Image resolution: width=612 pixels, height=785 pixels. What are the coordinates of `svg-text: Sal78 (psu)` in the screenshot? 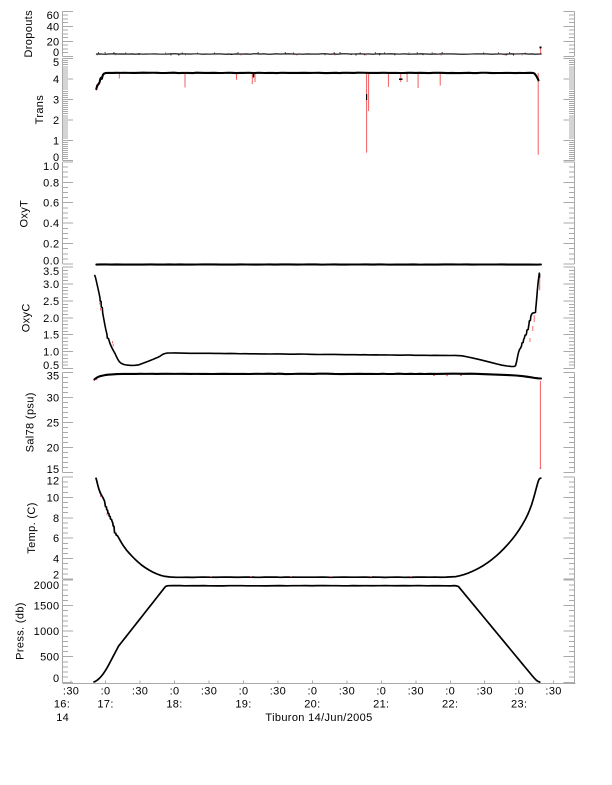 It's located at (30, 422).